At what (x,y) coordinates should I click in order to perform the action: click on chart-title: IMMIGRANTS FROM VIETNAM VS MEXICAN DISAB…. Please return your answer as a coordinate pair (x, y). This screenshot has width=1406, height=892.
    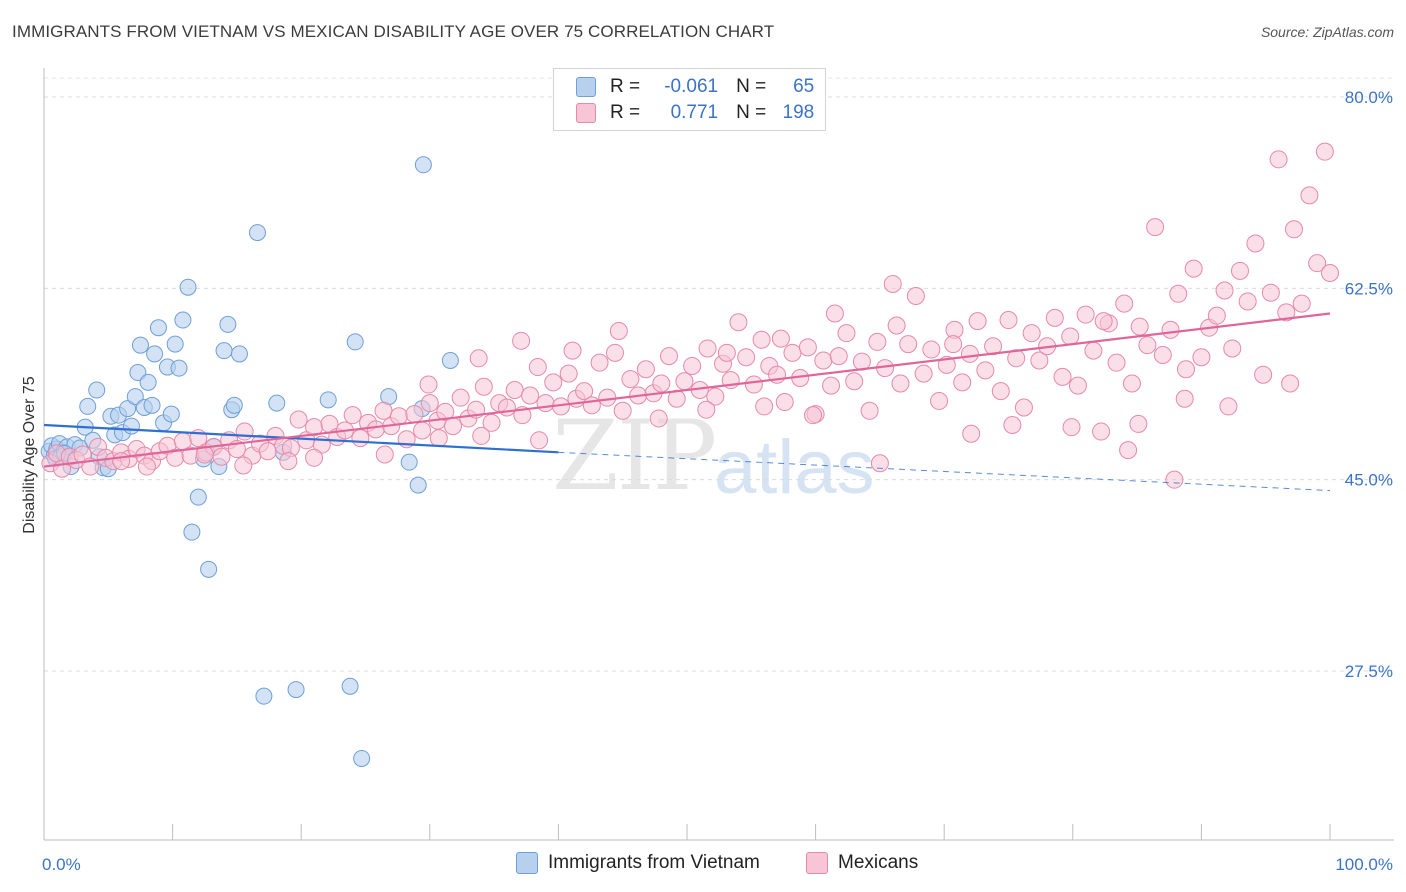
    Looking at the image, I should click on (393, 31).